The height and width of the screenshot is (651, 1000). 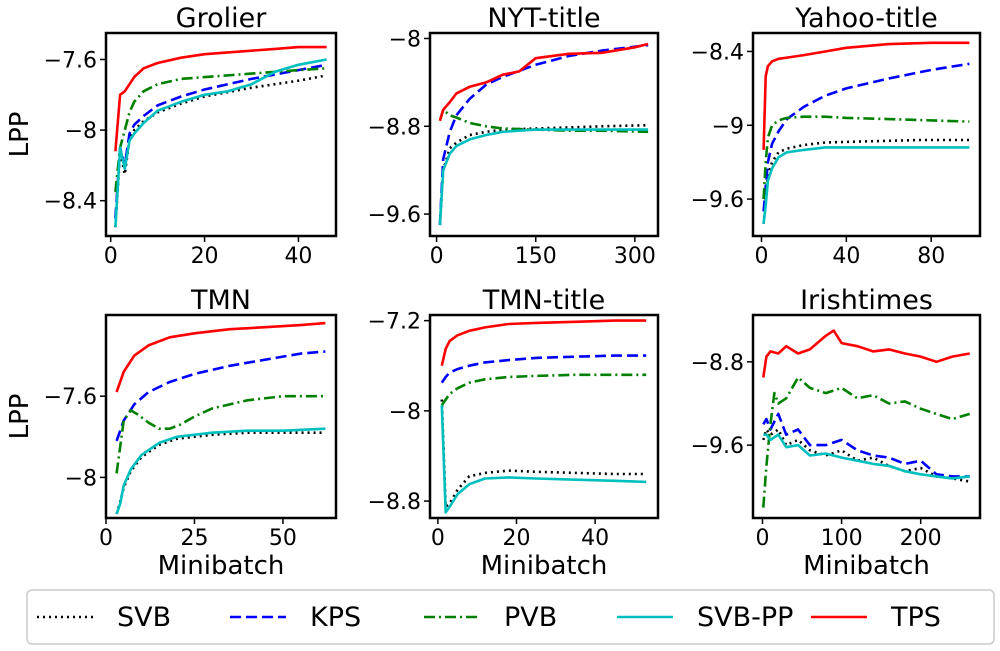 What do you see at coordinates (866, 18) in the screenshot?
I see `panel-title: Yahoo-title` at bounding box center [866, 18].